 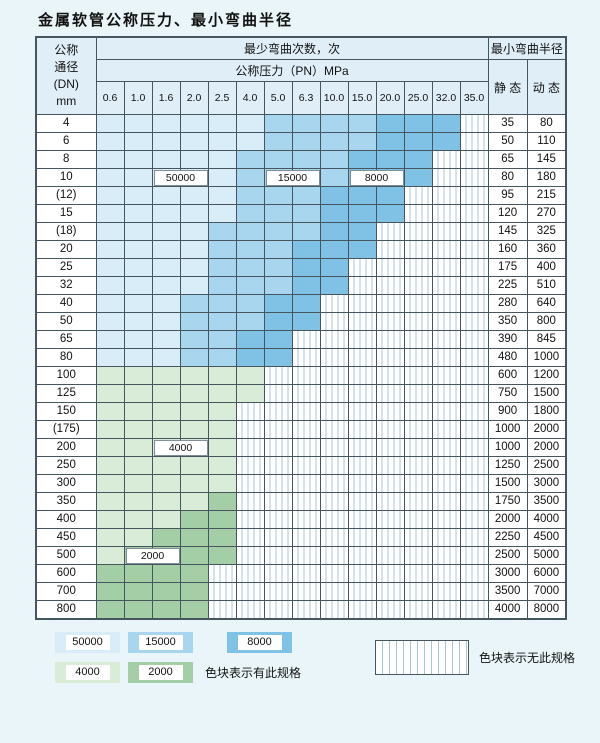 What do you see at coordinates (110, 98) in the screenshot?
I see `pressure-value-cell: 0.6` at bounding box center [110, 98].